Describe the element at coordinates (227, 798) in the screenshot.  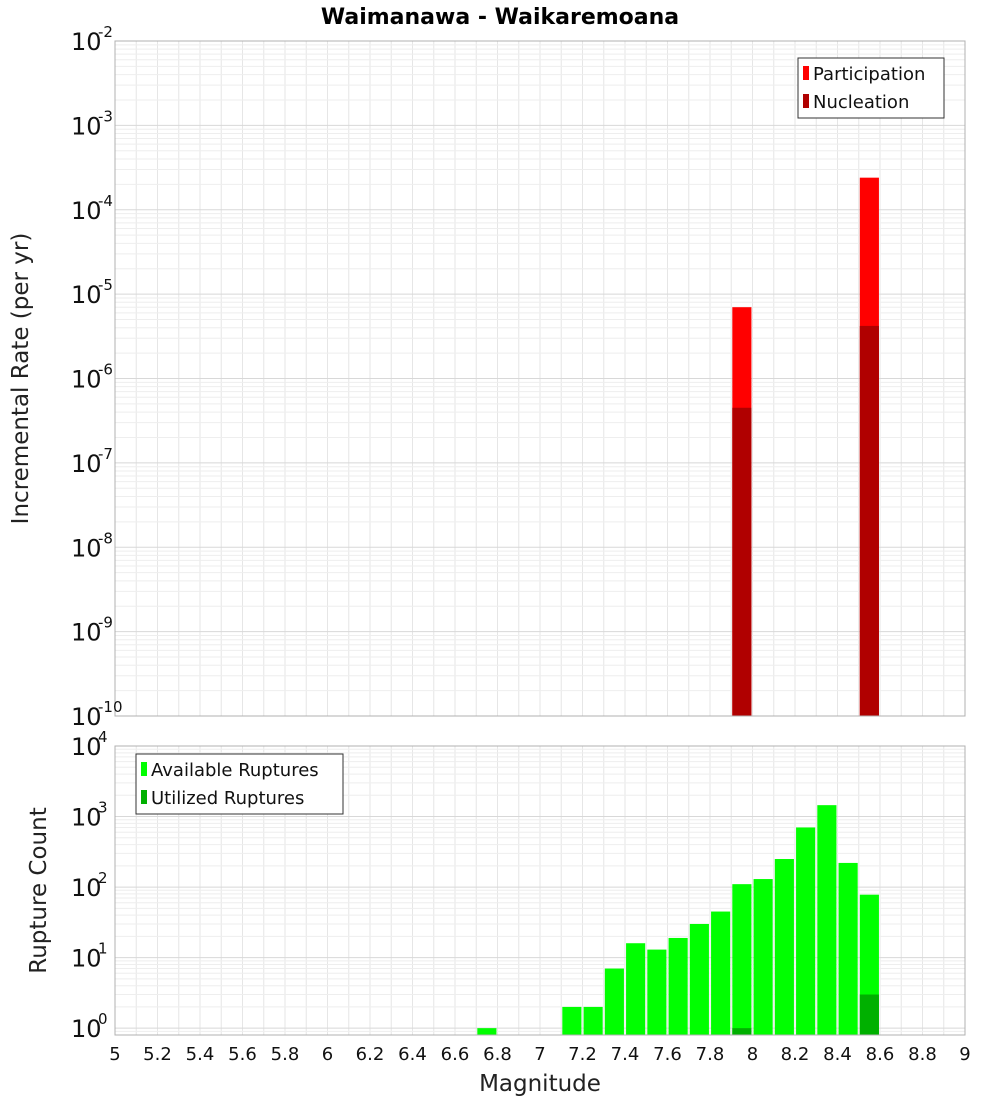
I see `legend-label: Utilized Ruptures` at that location.